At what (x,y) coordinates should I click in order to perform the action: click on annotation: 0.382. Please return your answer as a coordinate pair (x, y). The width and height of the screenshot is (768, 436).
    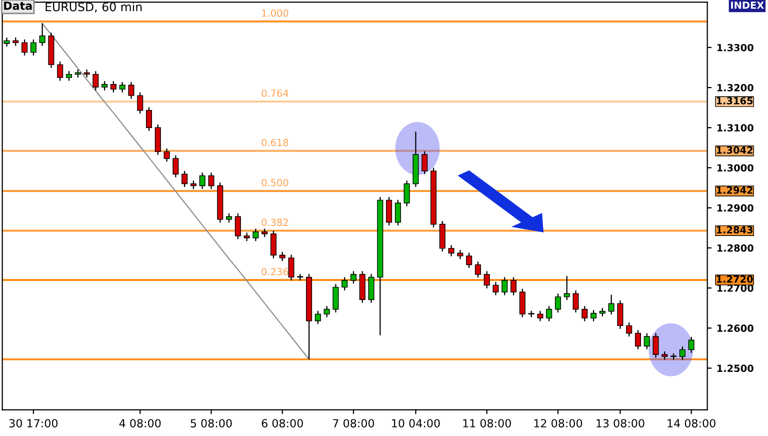
    Looking at the image, I should click on (275, 222).